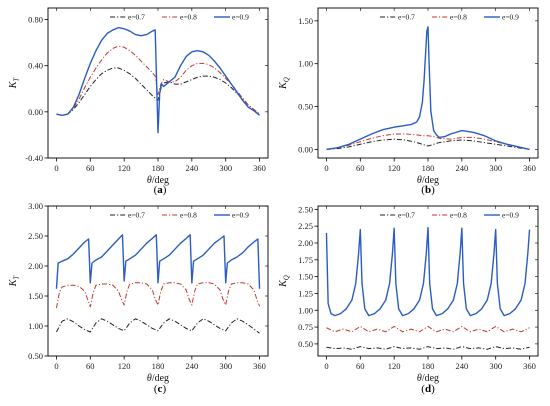 Image resolution: width=550 pixels, height=406 pixels. What do you see at coordinates (35, 206) in the screenshot?
I see `y-tick-label: 3.00` at bounding box center [35, 206].